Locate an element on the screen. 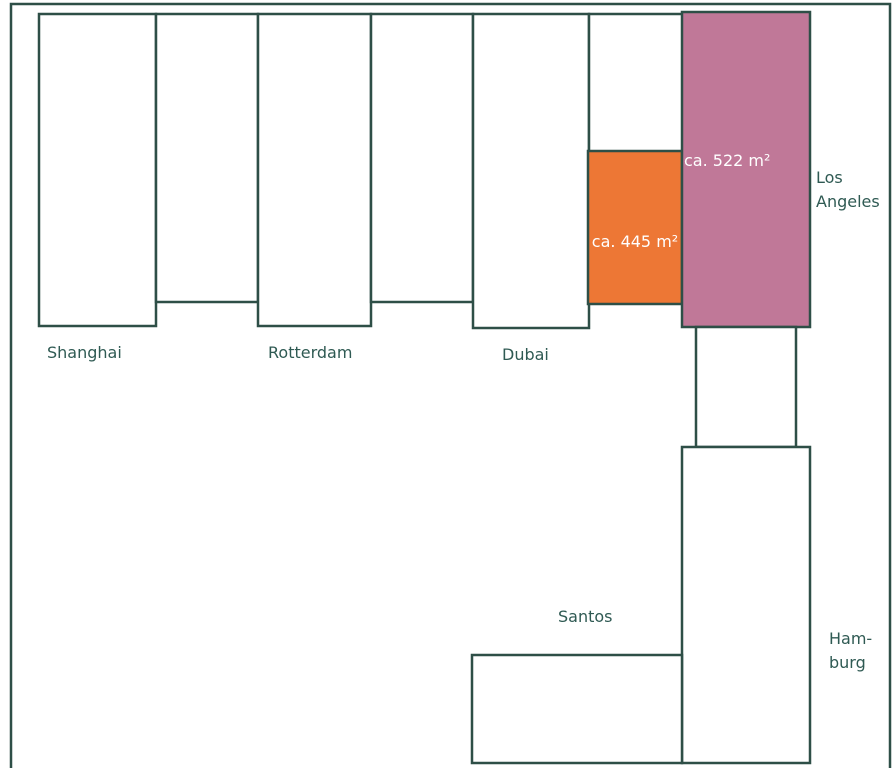  unit-orange is located at coordinates (635, 227).